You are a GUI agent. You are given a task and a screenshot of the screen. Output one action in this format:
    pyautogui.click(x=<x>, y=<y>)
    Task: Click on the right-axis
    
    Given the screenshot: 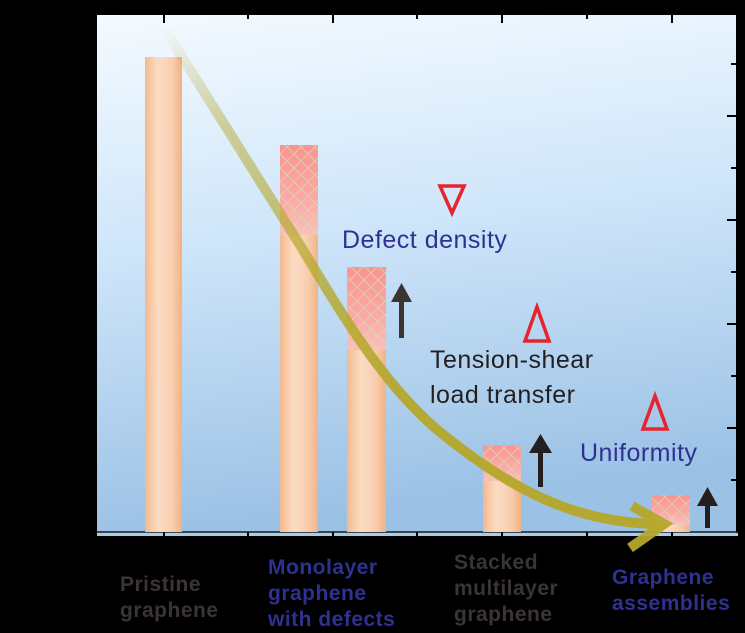 What is the action you would take?
    pyautogui.click(x=737, y=274)
    